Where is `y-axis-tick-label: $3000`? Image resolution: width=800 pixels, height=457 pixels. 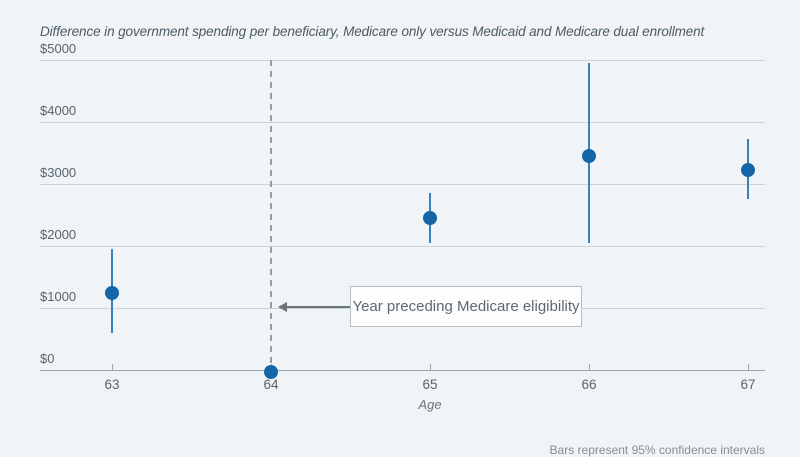 y-axis-tick-label: $3000 is located at coordinates (58, 172).